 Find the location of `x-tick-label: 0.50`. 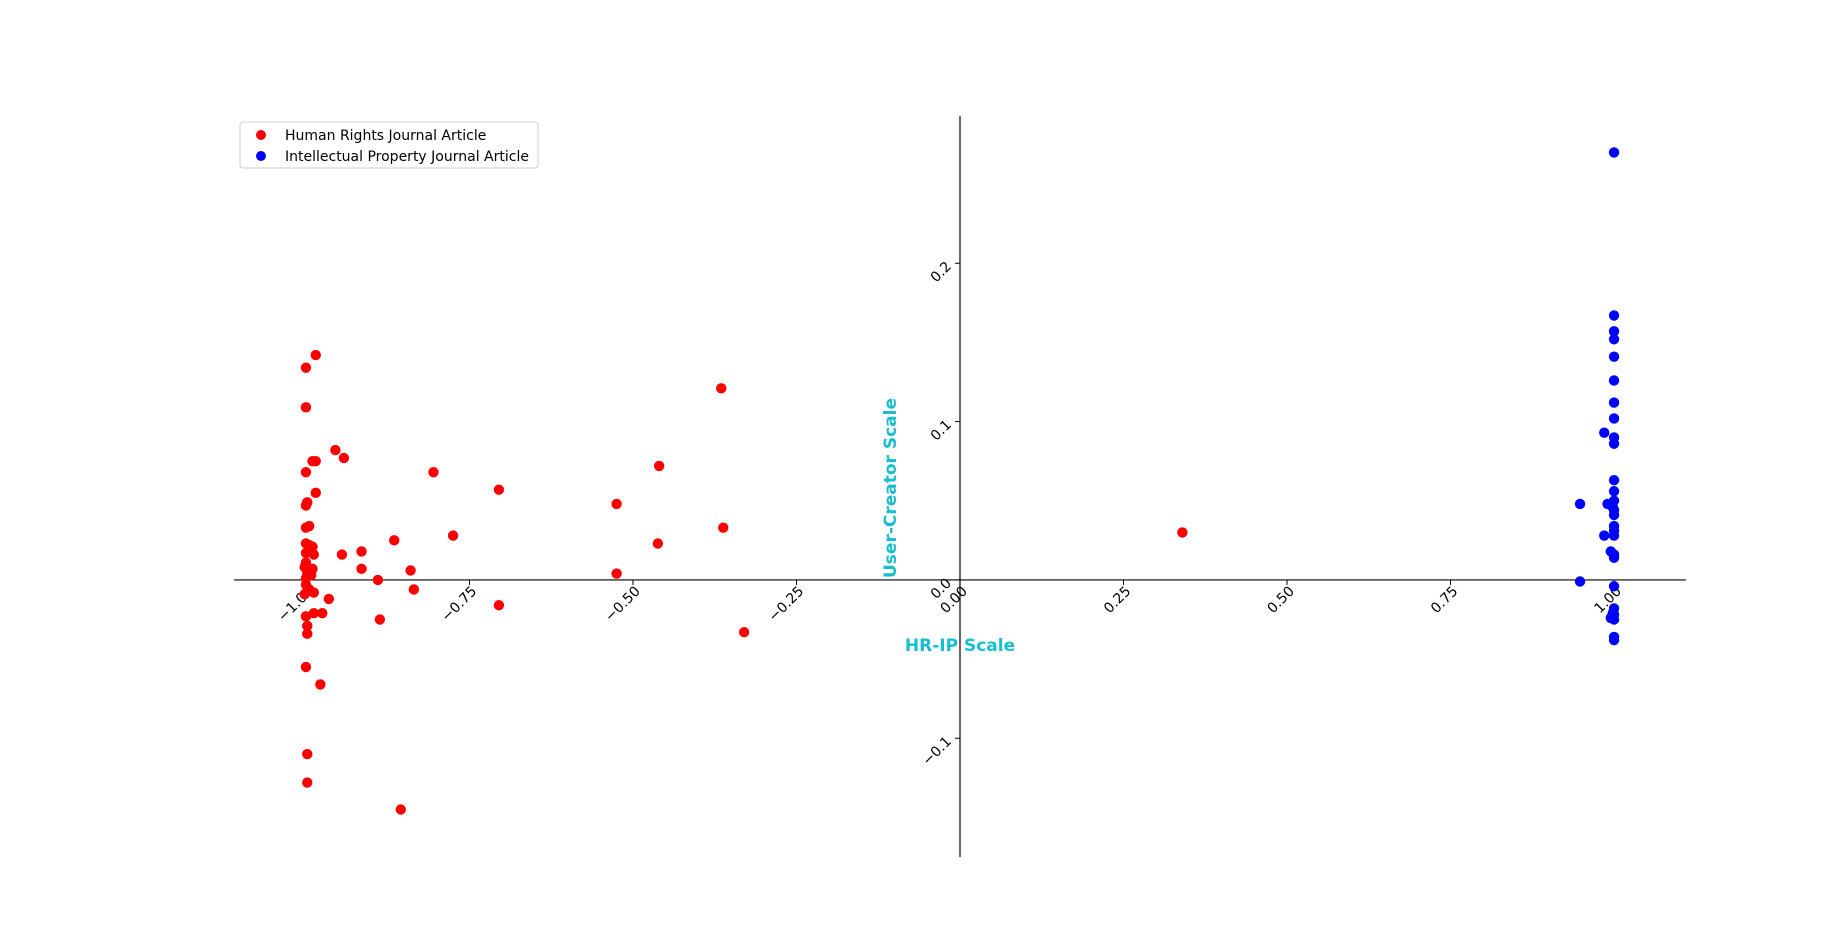

x-tick-label: 0.50 is located at coordinates (1280, 599).